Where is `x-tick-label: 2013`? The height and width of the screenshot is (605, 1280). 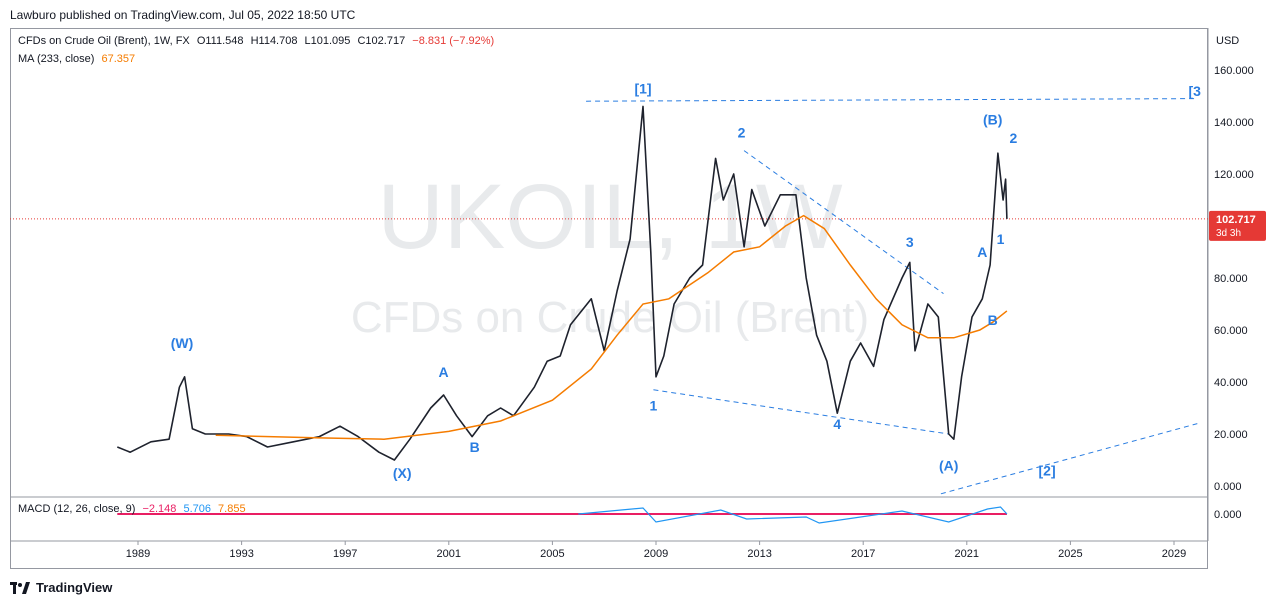 x-tick-label: 2013 is located at coordinates (759, 554).